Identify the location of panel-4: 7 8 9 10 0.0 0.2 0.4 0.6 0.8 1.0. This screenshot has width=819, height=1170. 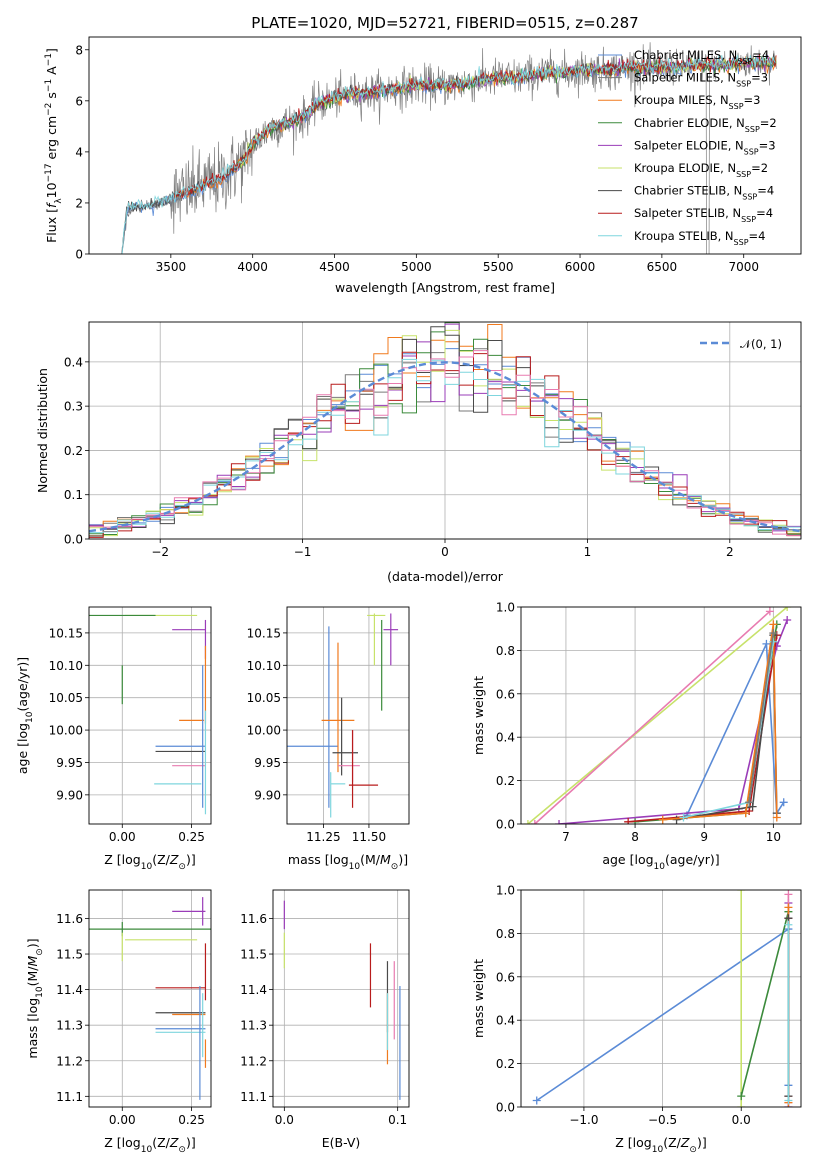
(649, 722).